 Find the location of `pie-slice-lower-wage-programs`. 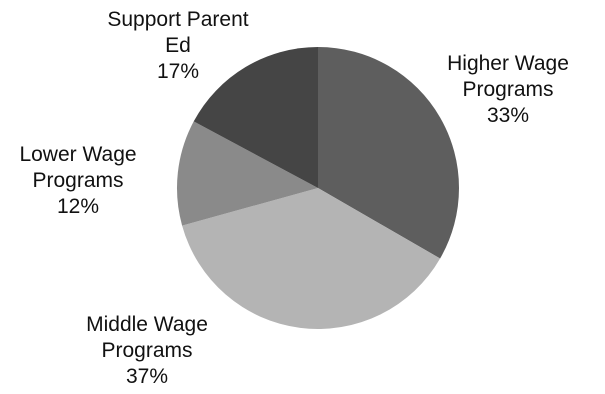

pie-slice-lower-wage-programs is located at coordinates (247, 173).